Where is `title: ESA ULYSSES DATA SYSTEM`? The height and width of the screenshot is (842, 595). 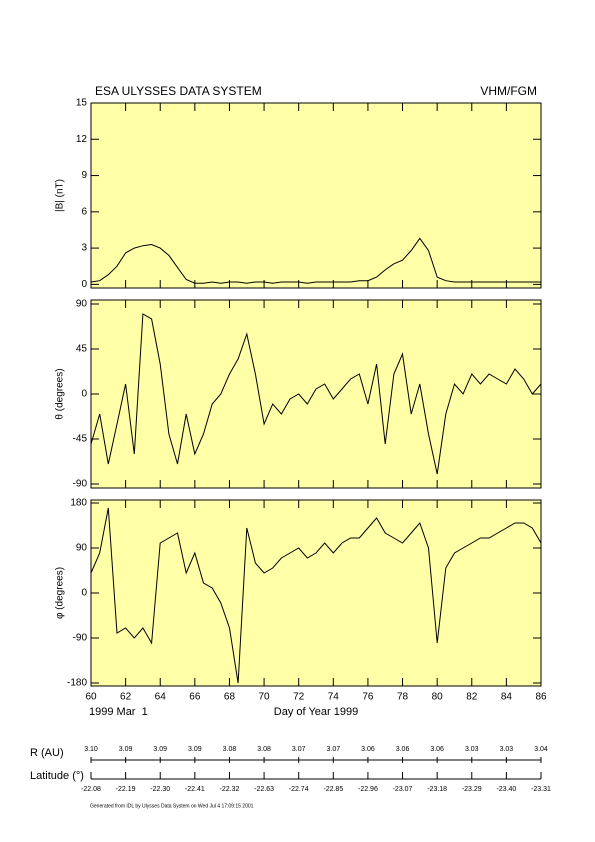 title: ESA ULYSSES DATA SYSTEM is located at coordinates (178, 91).